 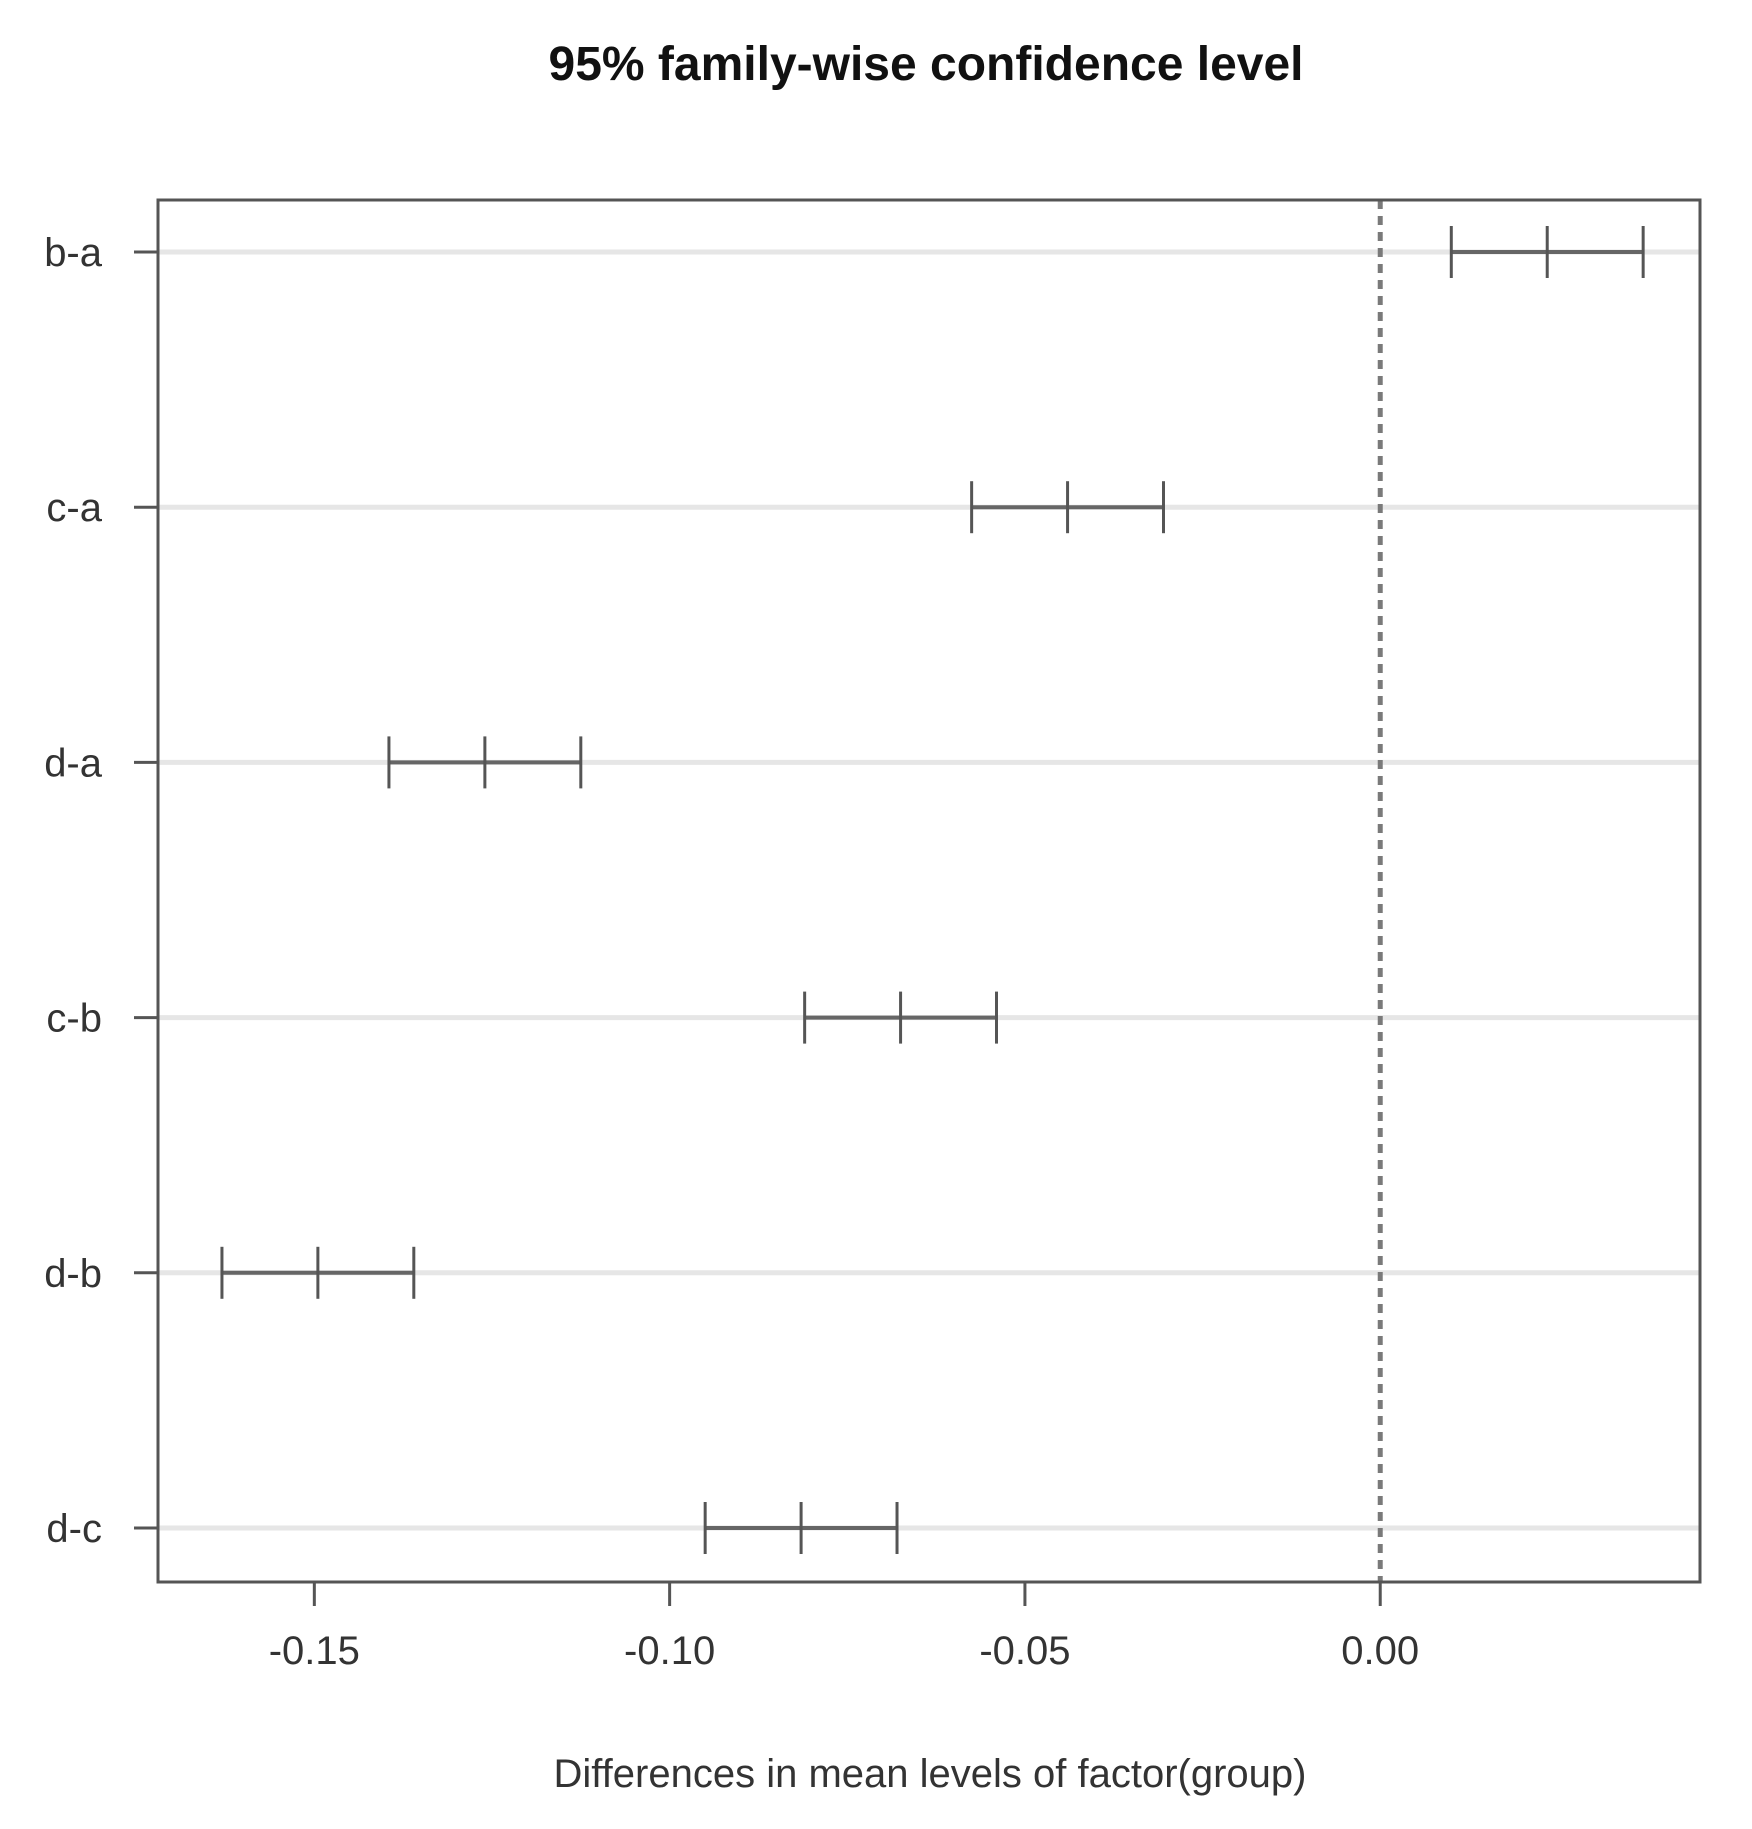 I want to click on y-tick-label-b-a: b-a, so click(x=73, y=253).